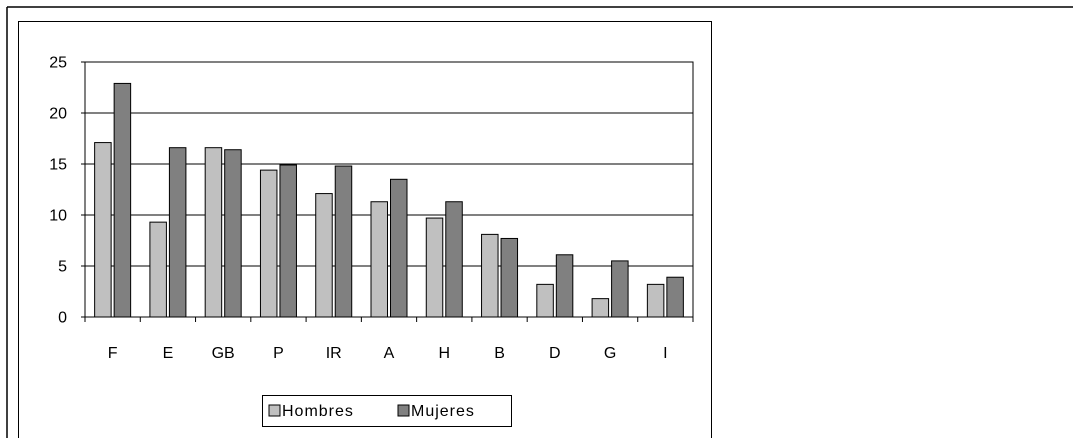 The width and height of the screenshot is (1073, 438). Describe the element at coordinates (177, 232) in the screenshot. I see `bar-mujeres-e` at that location.